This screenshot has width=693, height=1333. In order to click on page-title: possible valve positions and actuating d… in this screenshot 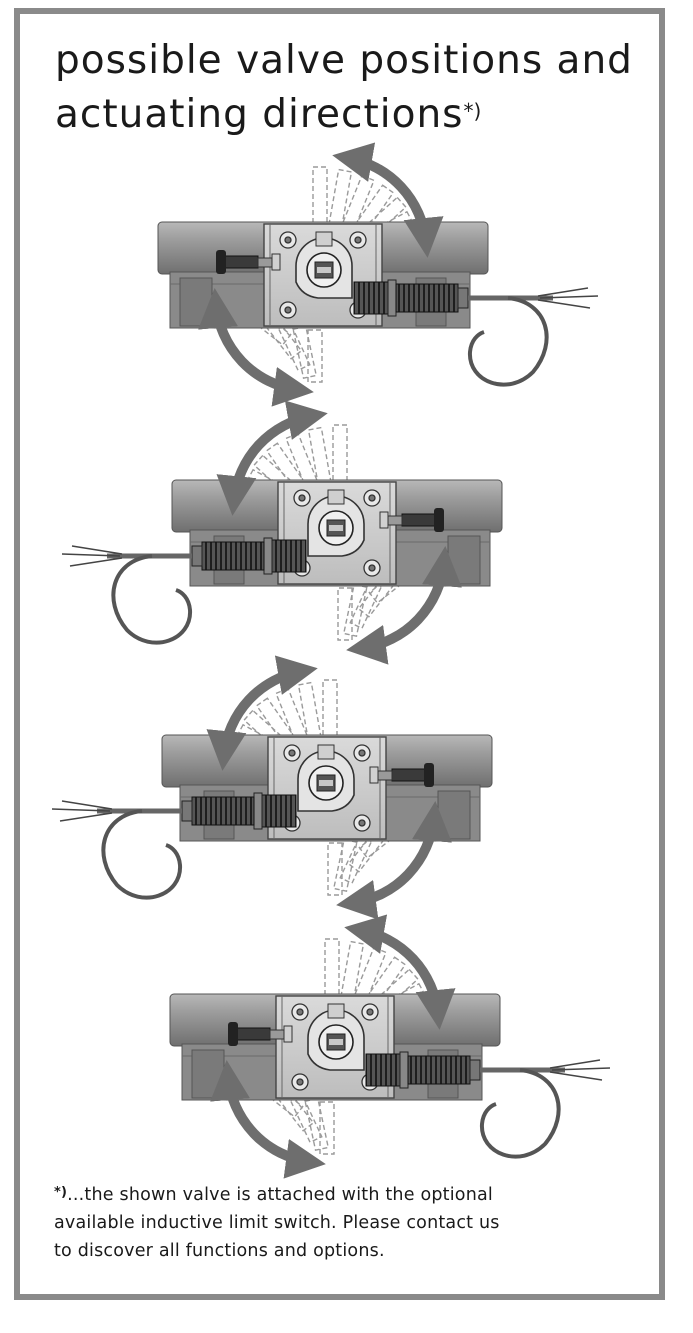, I will do `click(355, 88)`.